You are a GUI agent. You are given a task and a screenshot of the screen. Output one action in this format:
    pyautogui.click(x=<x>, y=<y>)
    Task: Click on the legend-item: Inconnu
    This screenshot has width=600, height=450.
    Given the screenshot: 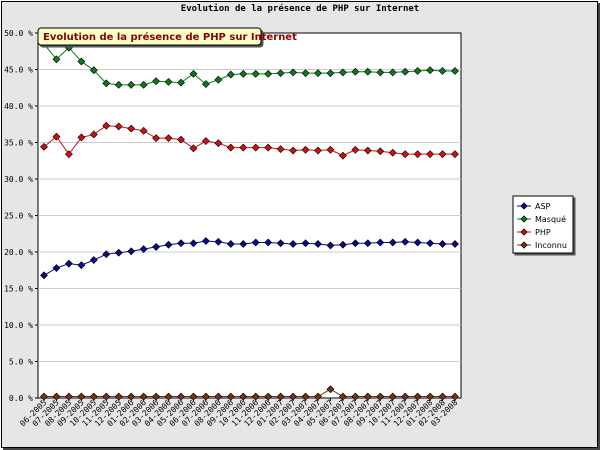 What is the action you would take?
    pyautogui.click(x=542, y=245)
    